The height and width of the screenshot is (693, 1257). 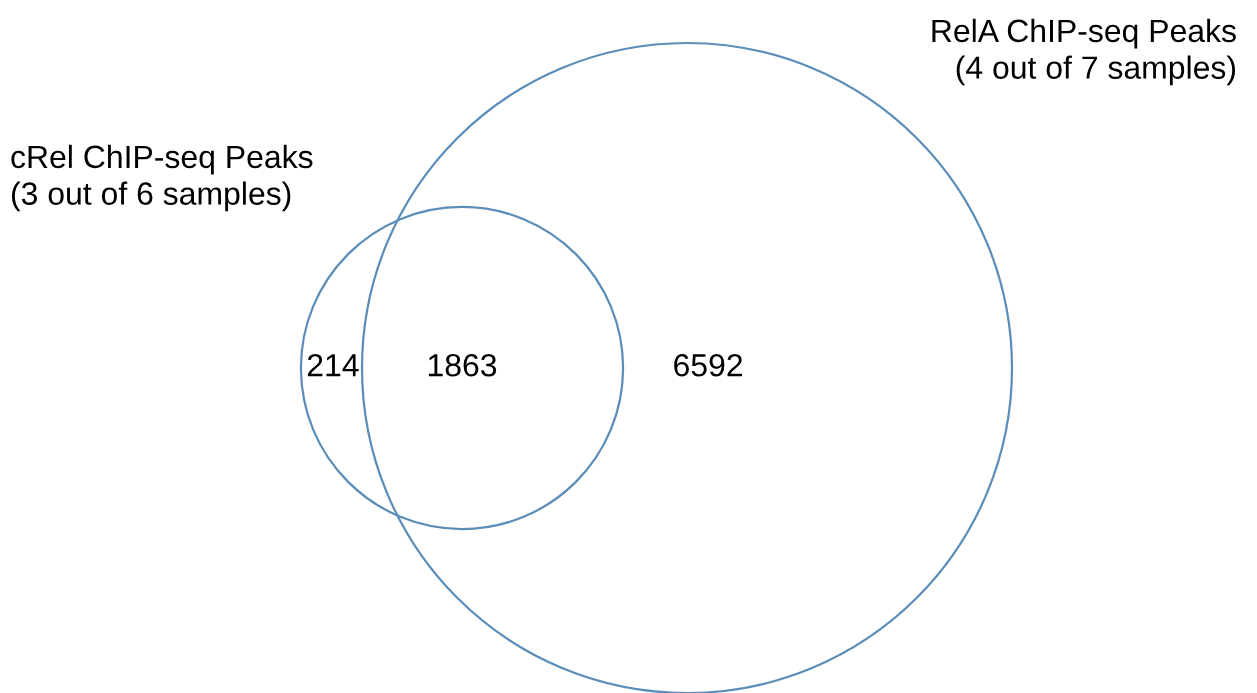 What do you see at coordinates (462, 365) in the screenshot?
I see `data-label: 1863` at bounding box center [462, 365].